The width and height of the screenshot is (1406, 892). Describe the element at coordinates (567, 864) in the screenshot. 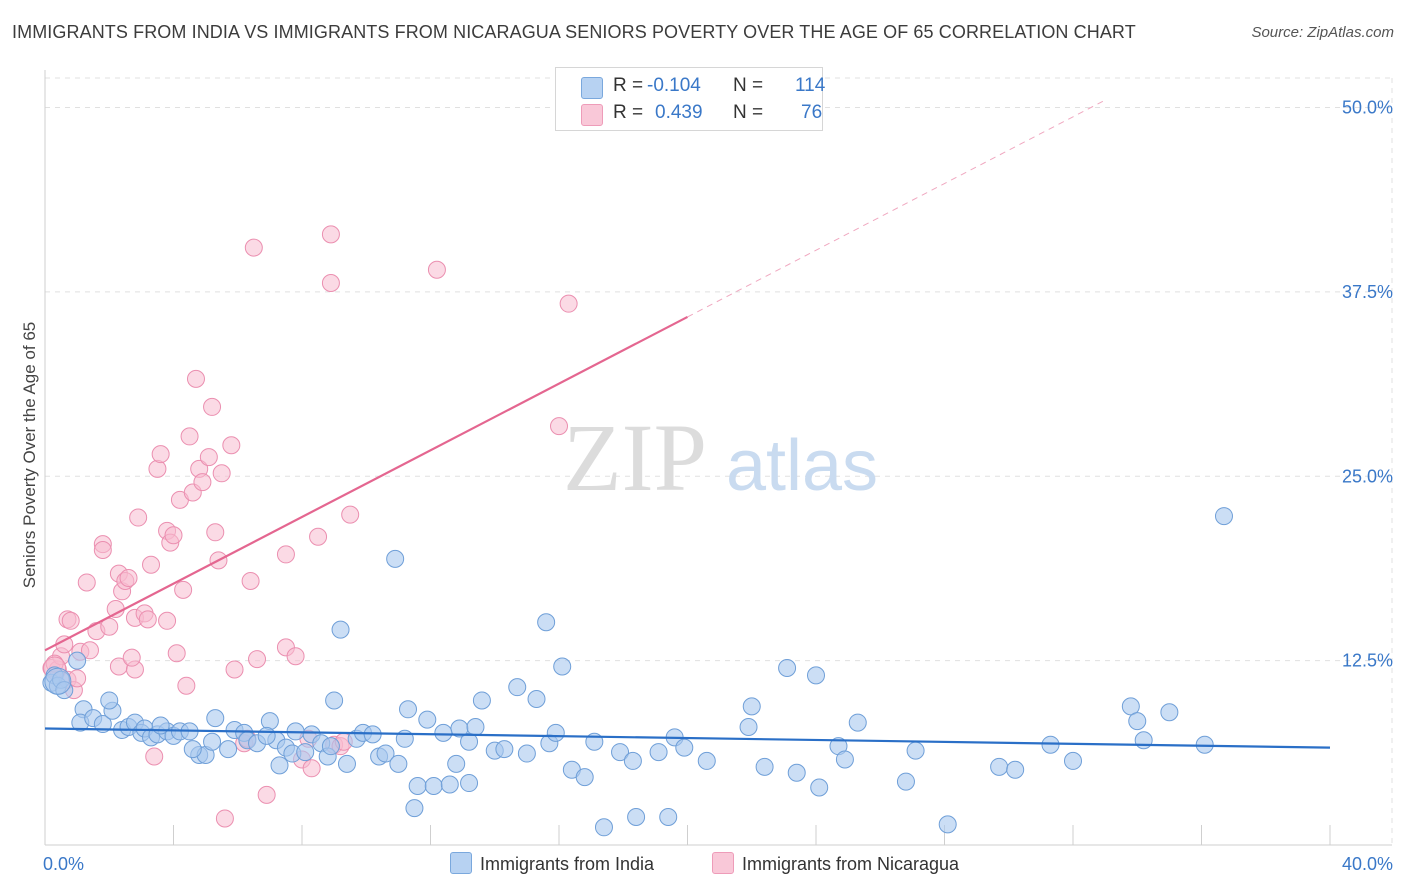

I see `bottom-india-label: Immigrants from India` at that location.